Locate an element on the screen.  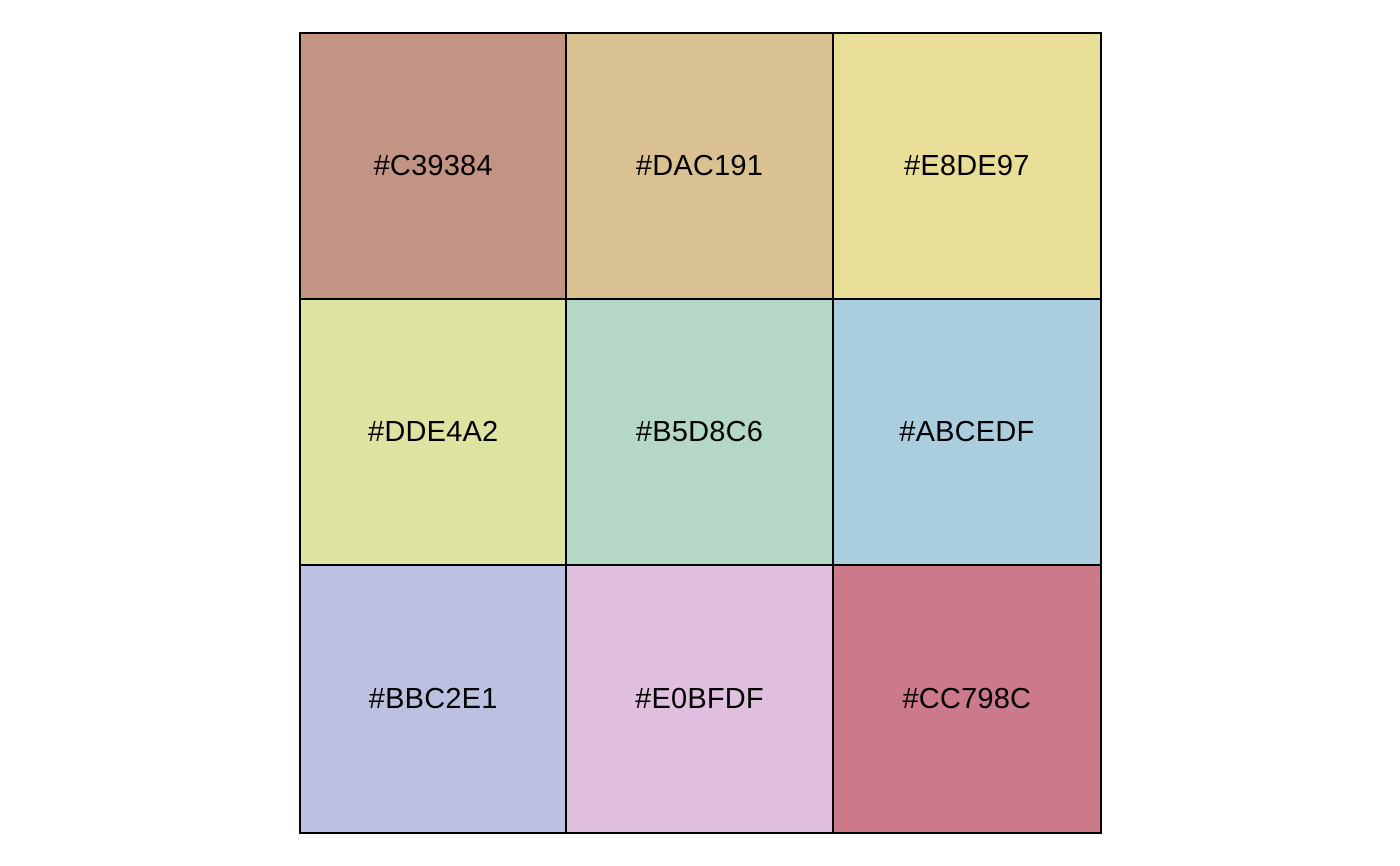
swatch: #B5D8C6 is located at coordinates (700, 433).